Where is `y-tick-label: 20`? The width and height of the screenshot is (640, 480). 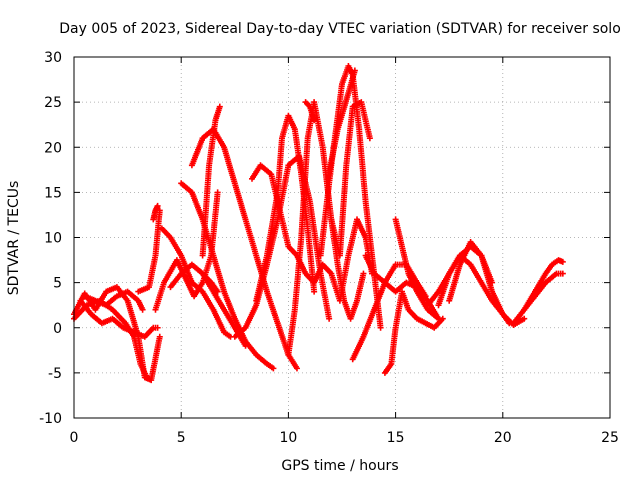 y-tick-label: 20 is located at coordinates (53, 148).